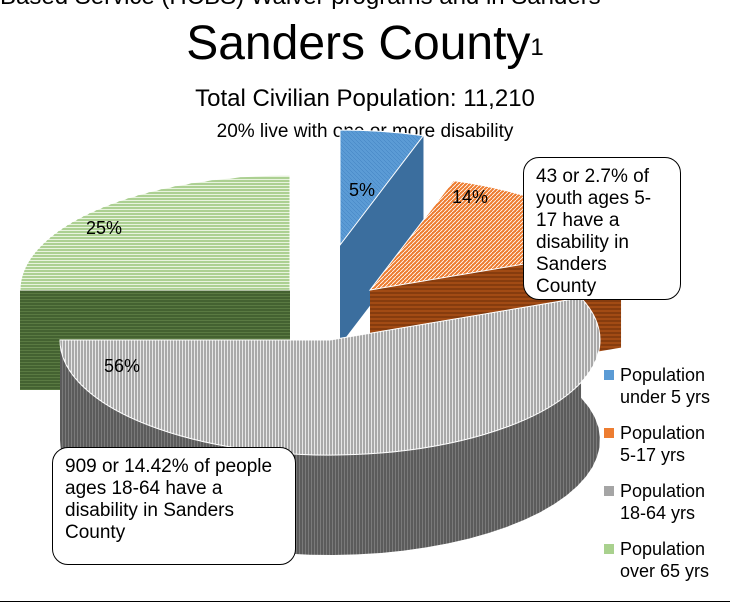  Describe the element at coordinates (382, 188) in the screenshot. I see `pie-slice-under5` at that location.